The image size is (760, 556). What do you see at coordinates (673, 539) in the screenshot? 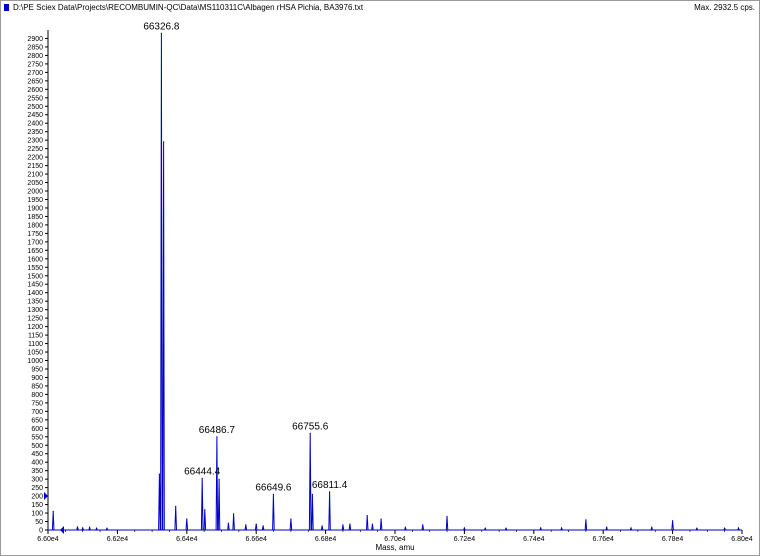
I see `x-tick-label: 6.78e4` at bounding box center [673, 539].